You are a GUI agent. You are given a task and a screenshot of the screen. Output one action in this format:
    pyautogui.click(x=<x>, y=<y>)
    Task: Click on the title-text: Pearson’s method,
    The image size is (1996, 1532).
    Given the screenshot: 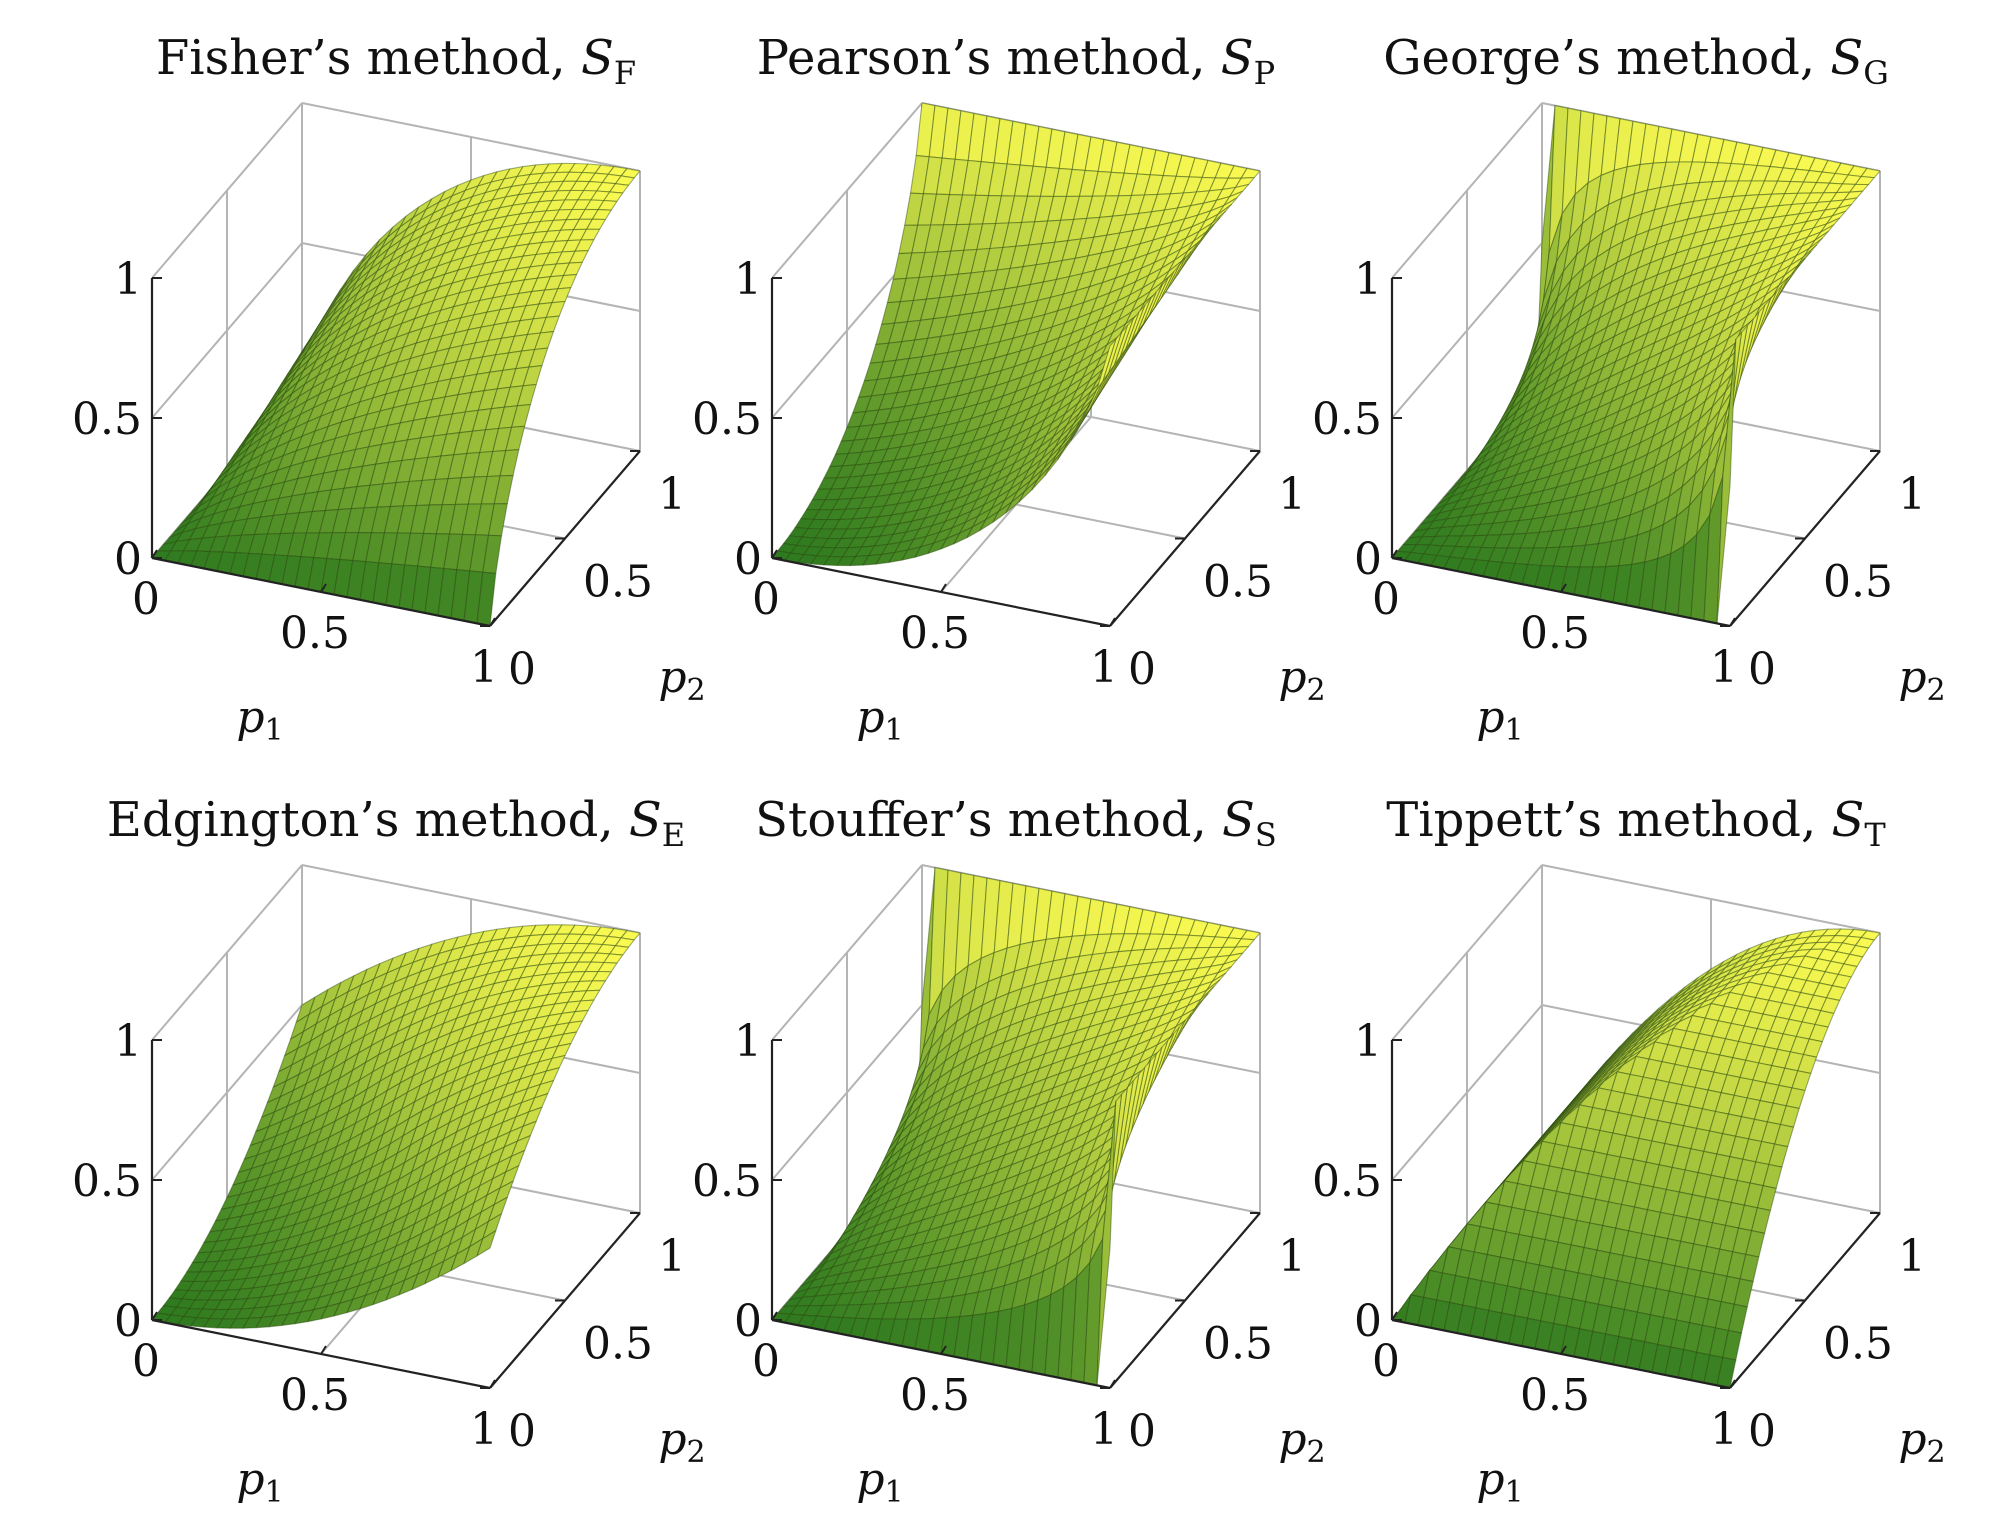 What is the action you would take?
    pyautogui.click(x=989, y=58)
    